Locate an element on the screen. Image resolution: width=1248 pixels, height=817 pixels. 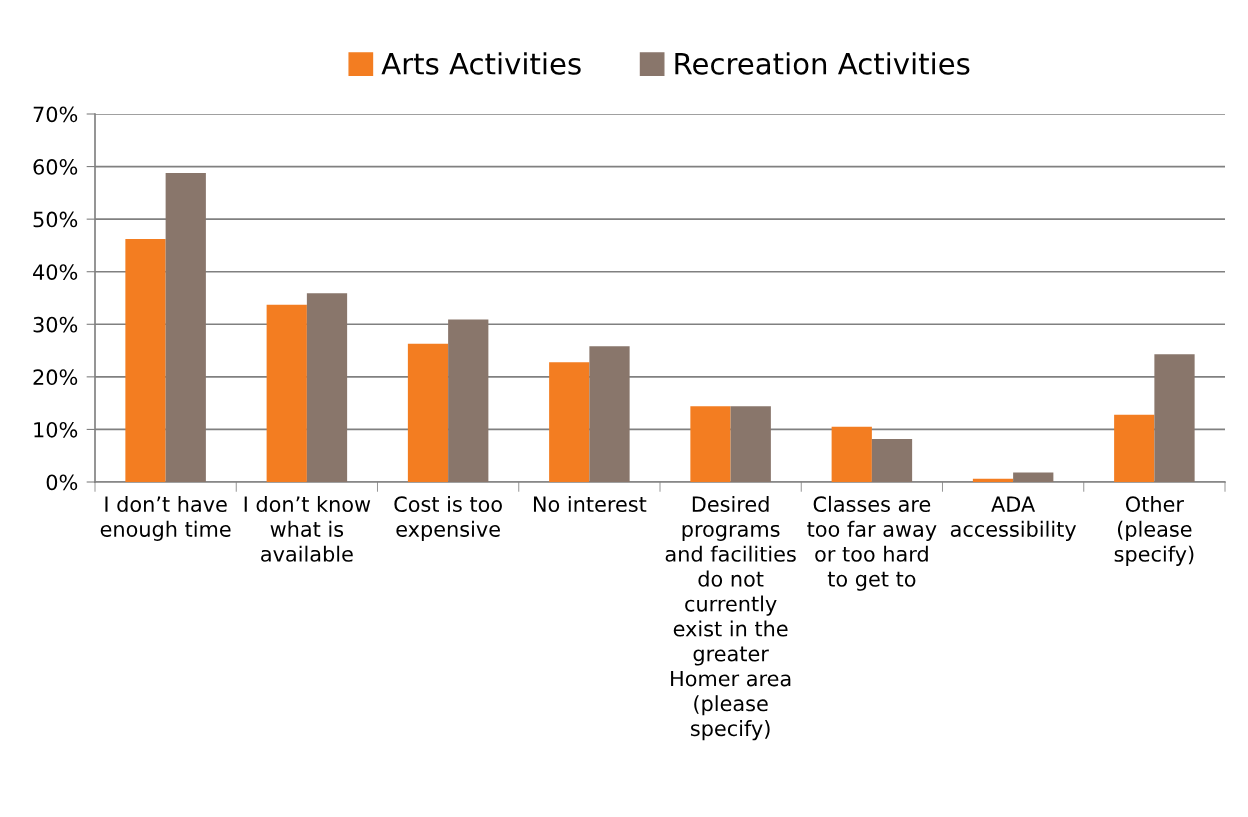
x-tick-label: No interest is located at coordinates (590, 504).